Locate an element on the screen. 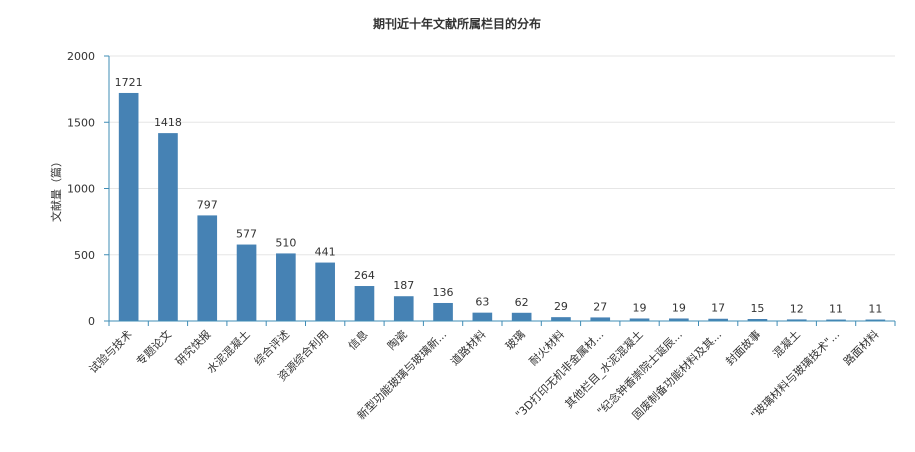  y-axis-ticks: 0 500 1000 1500 2000 is located at coordinates (88, 189).